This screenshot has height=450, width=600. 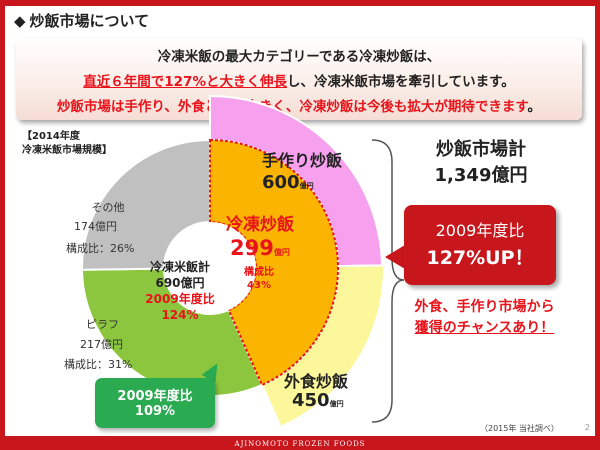 I want to click on opportunity-line-1: 外食、手作り市場から, so click(x=484, y=307).